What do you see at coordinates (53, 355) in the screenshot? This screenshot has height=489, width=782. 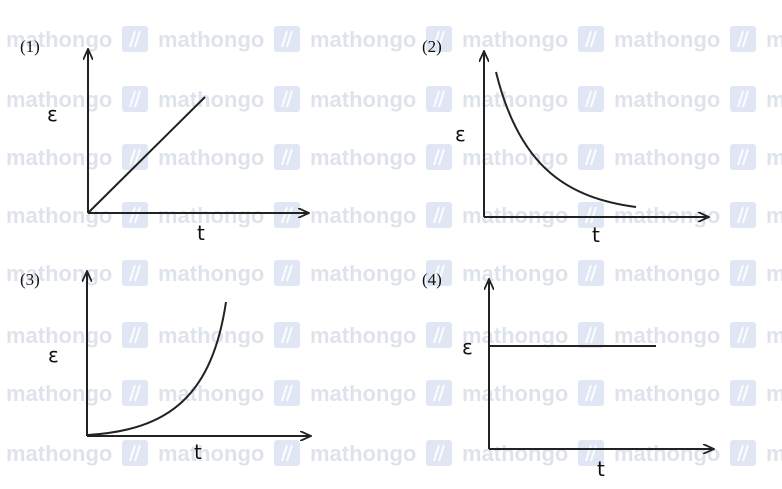 I see `graph-3-y-axis-label: ε` at bounding box center [53, 355].